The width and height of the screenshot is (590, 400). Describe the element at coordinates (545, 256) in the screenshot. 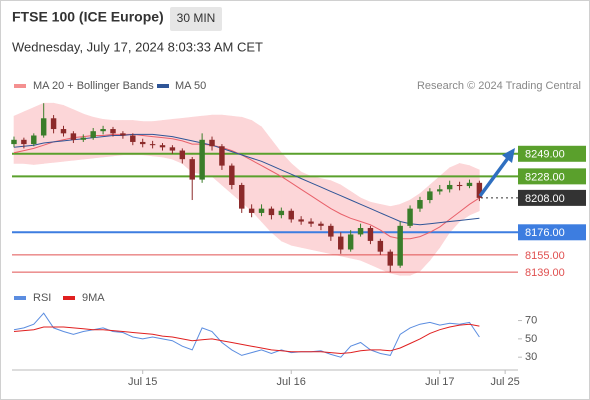

I see `level-label: 8155.00` at that location.